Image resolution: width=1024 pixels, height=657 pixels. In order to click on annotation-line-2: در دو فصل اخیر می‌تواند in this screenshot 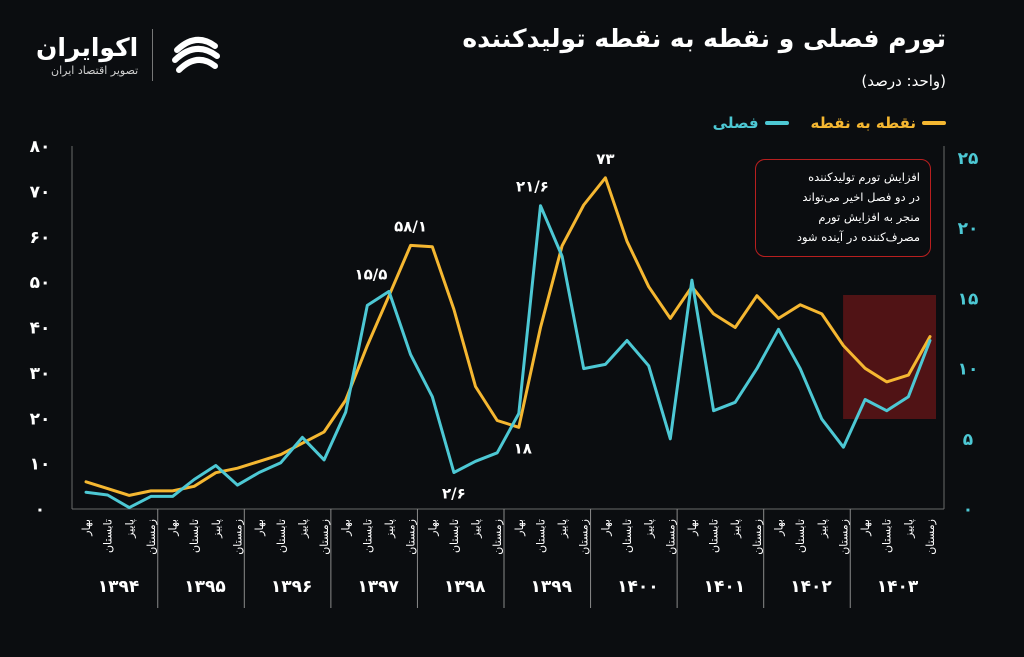, I will do `click(861, 197)`.